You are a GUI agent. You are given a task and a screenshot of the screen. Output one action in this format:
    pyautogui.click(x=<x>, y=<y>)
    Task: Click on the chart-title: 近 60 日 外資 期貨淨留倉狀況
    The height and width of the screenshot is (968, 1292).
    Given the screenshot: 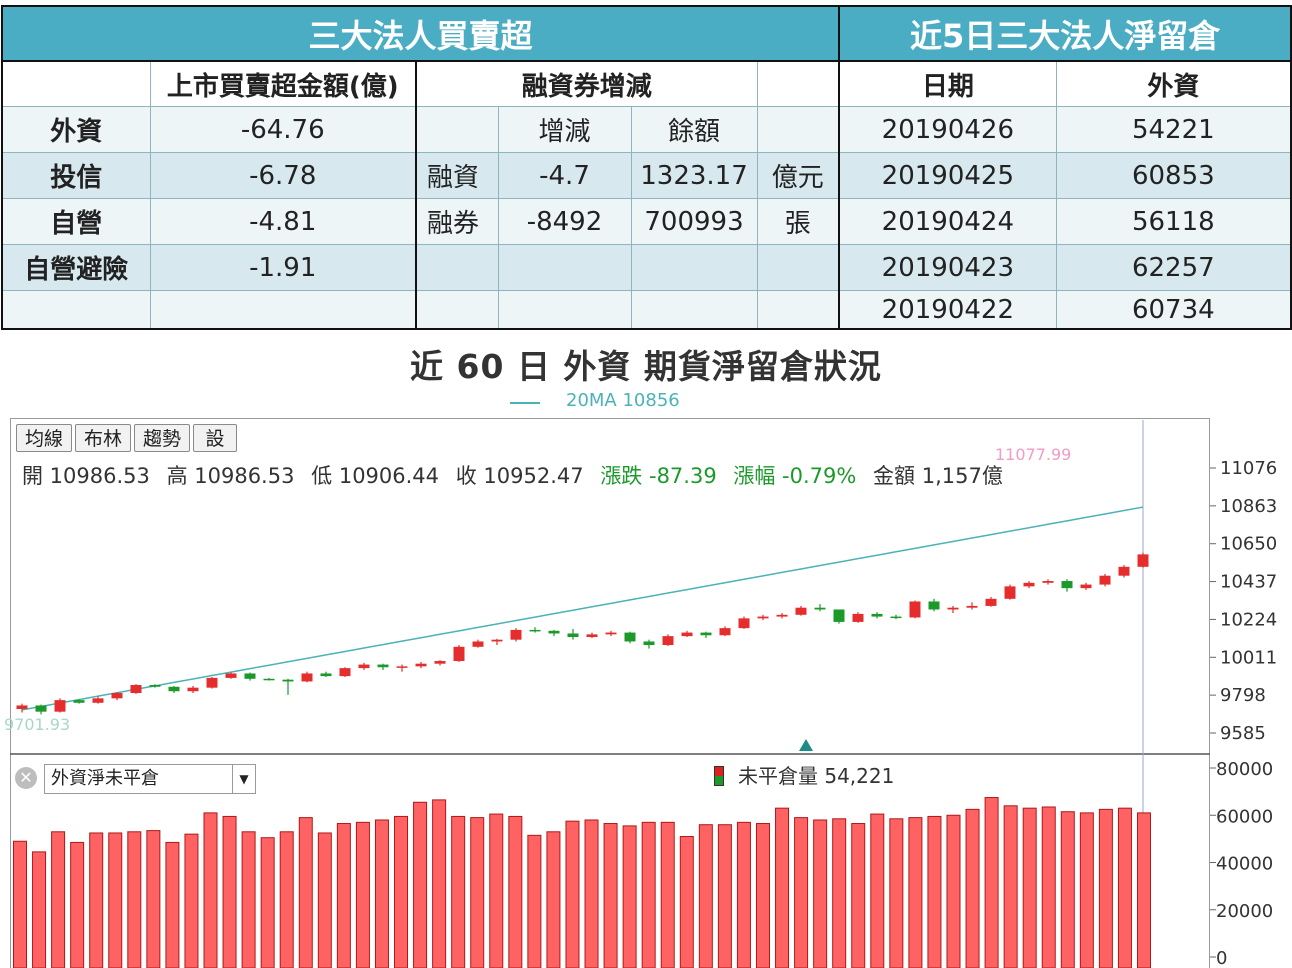 What is the action you would take?
    pyautogui.click(x=646, y=366)
    